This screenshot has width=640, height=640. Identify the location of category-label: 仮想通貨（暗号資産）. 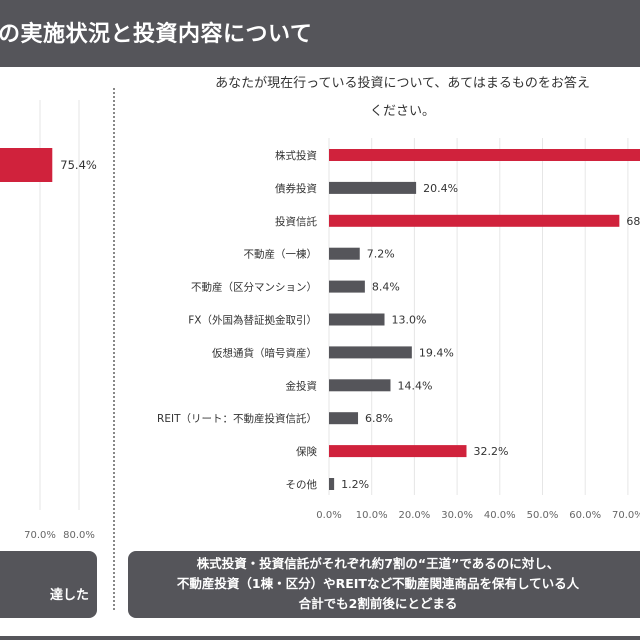
(264, 352).